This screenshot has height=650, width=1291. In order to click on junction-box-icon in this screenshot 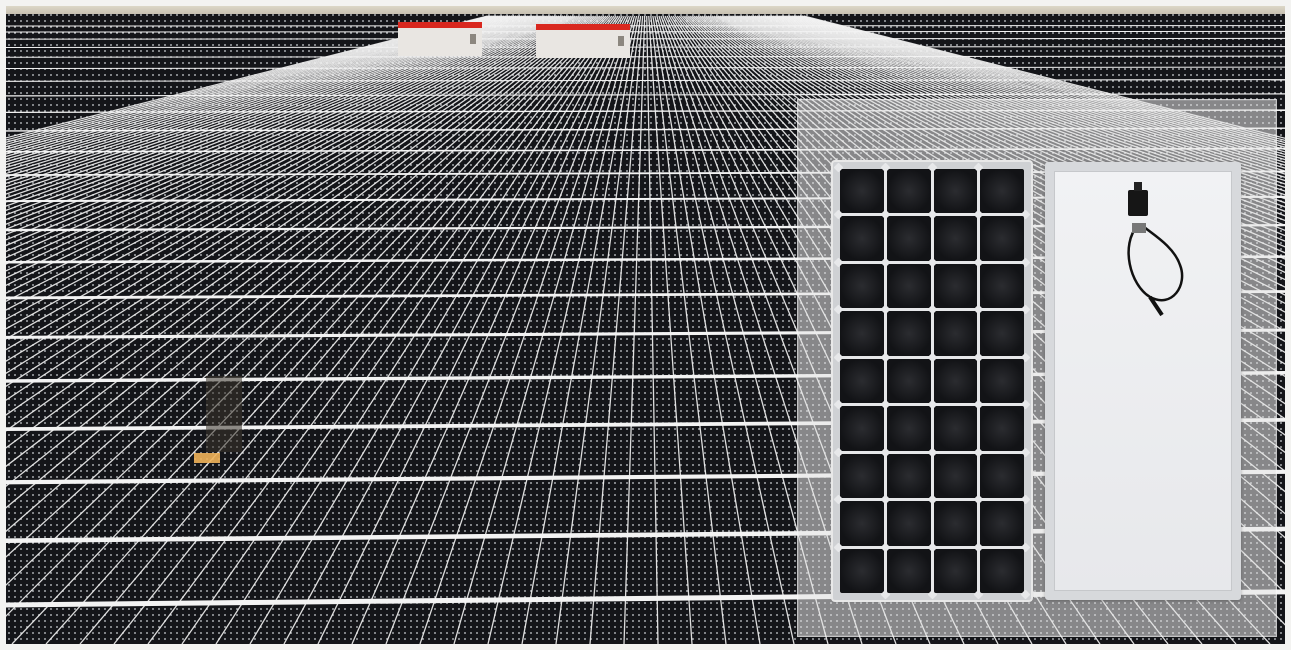, I will do `click(1138, 199)`.